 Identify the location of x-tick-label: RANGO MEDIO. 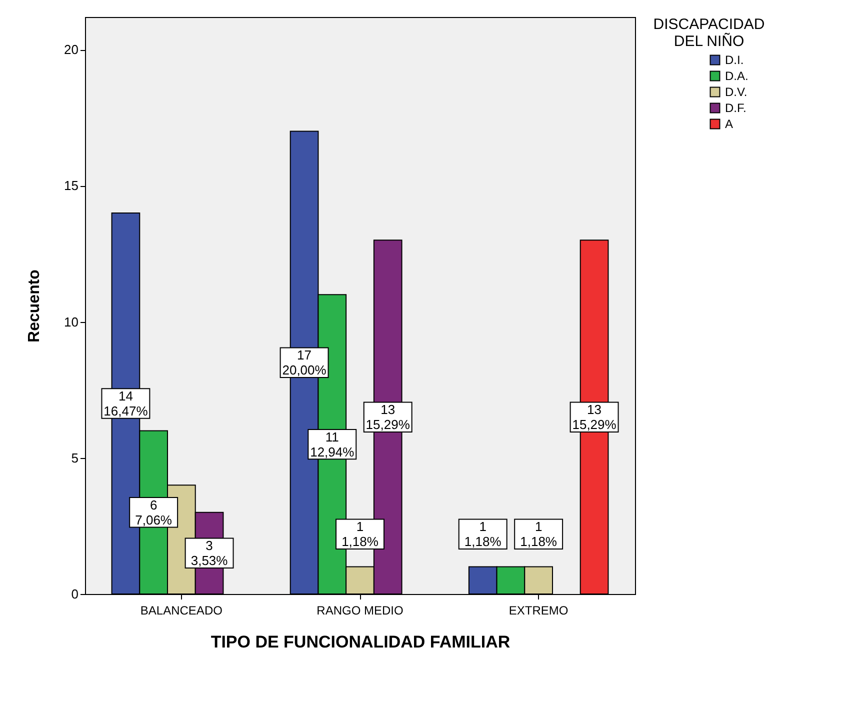
(360, 611).